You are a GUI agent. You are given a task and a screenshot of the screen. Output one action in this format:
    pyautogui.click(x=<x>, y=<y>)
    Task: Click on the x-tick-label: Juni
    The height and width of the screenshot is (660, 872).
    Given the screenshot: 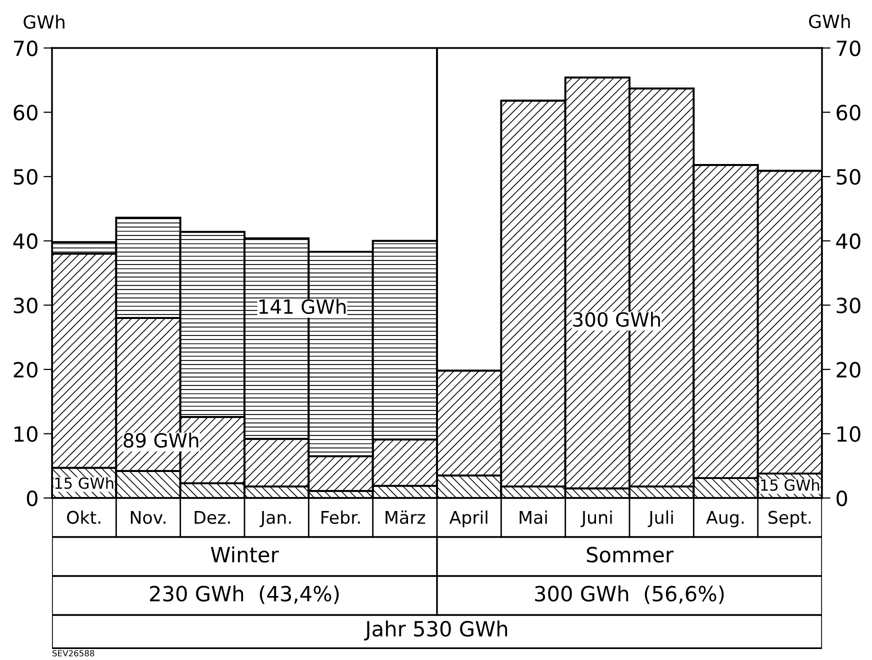 What is the action you would take?
    pyautogui.click(x=596, y=519)
    